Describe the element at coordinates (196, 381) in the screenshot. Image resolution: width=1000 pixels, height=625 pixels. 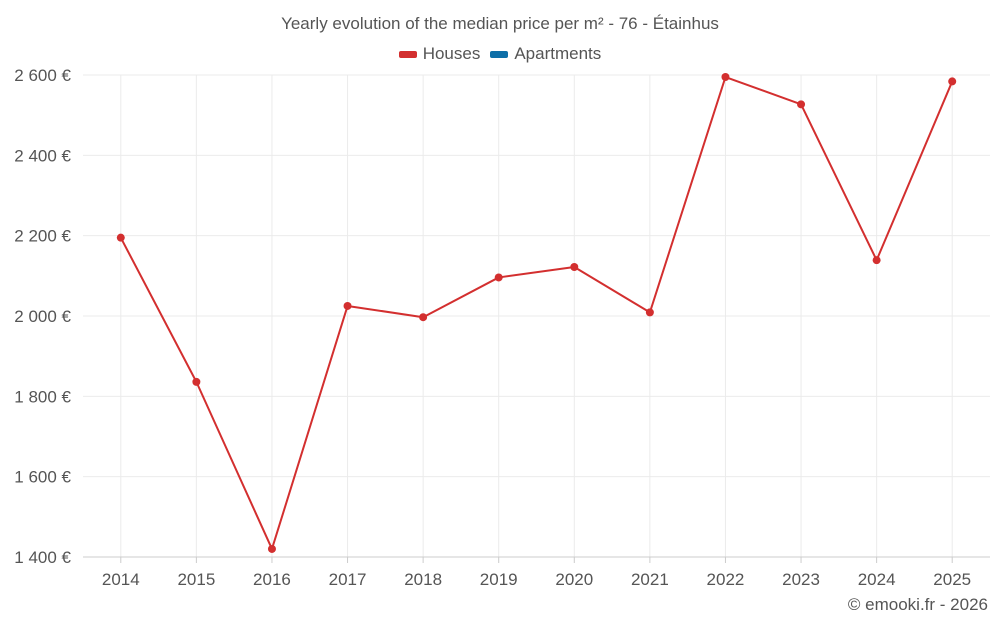
I see `data-point-houses-2015` at that location.